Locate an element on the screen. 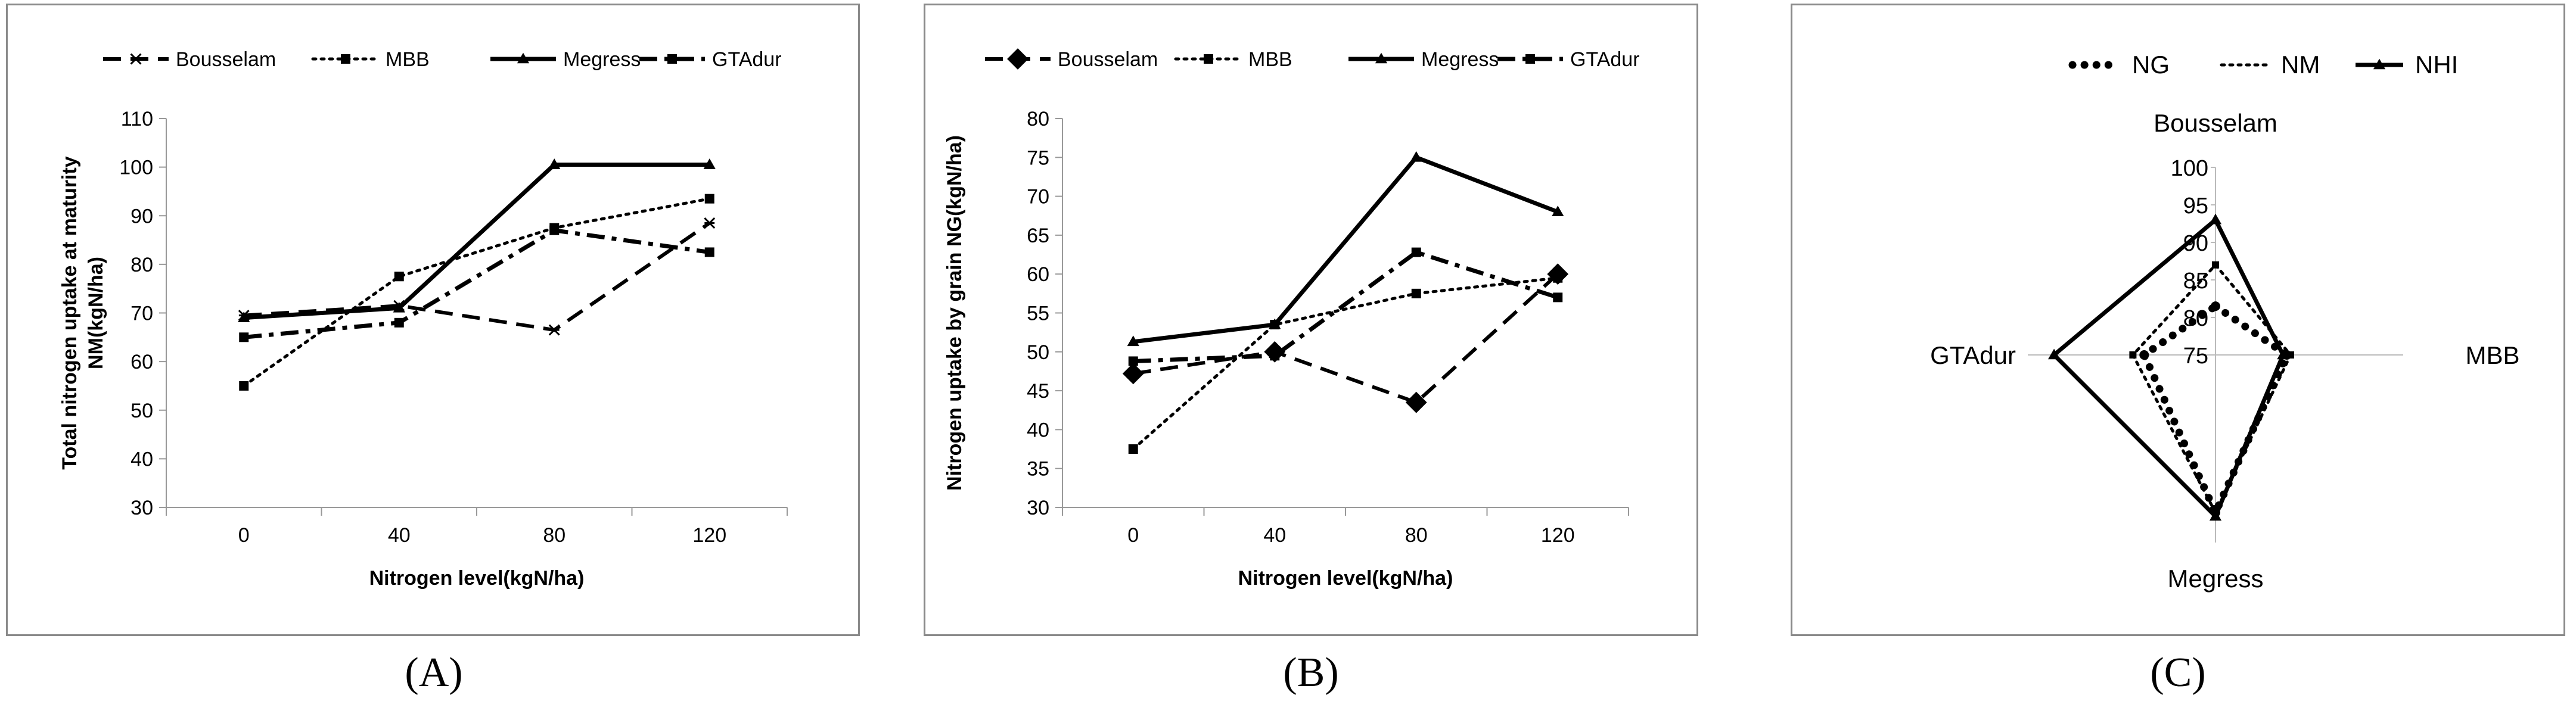 Image resolution: width=2576 pixels, height=720 pixels. series-nhi: NHI is located at coordinates (2252, 286).